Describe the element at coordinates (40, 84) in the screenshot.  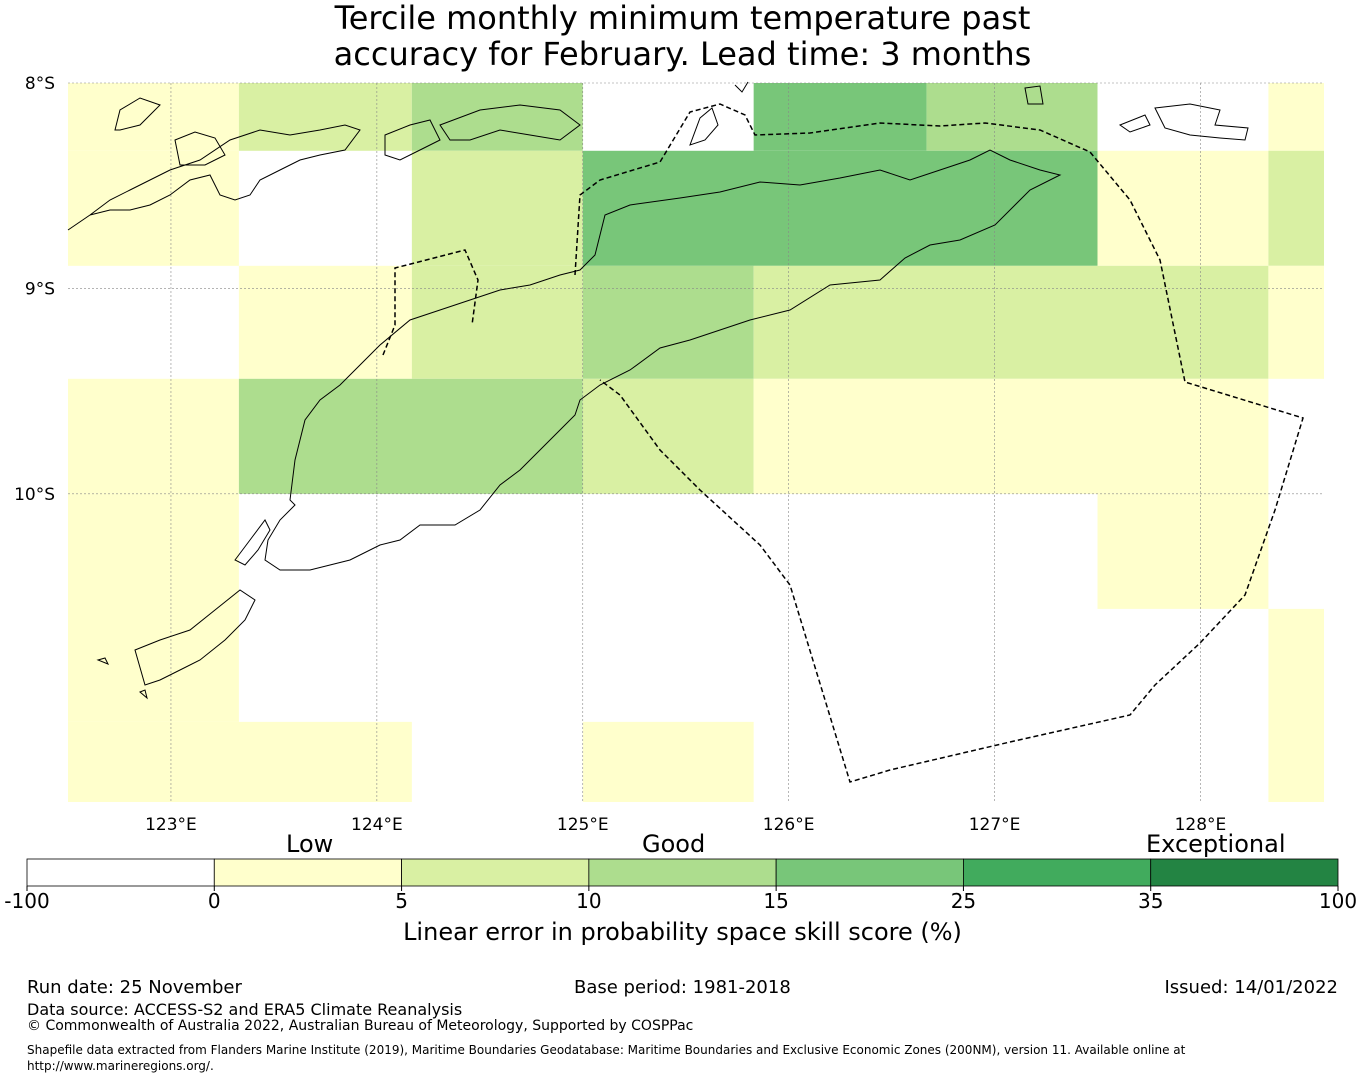
I see `lat-label: 8°S` at that location.